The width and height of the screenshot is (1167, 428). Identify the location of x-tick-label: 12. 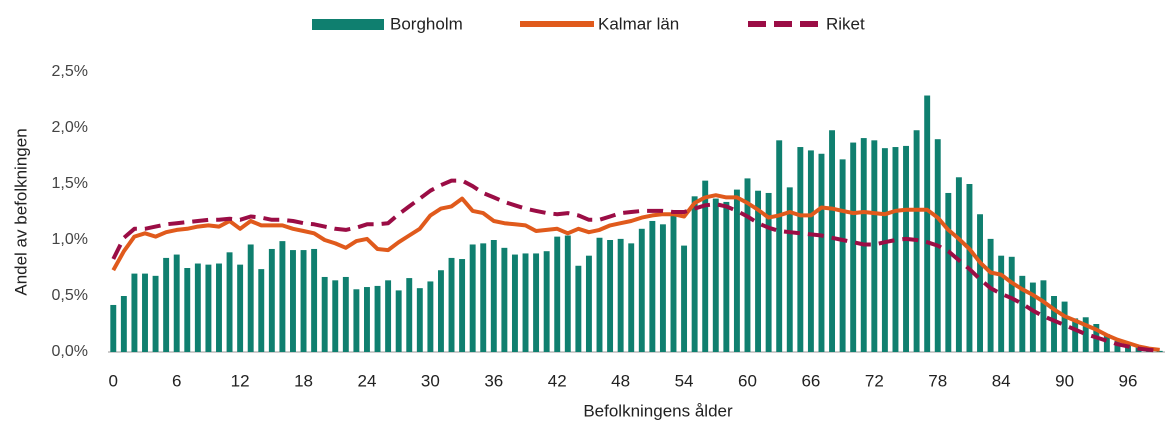
(240, 380).